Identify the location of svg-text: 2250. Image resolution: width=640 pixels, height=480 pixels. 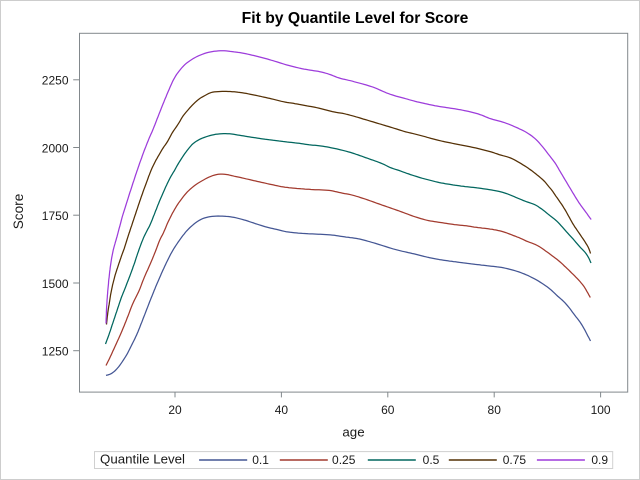
(55, 81).